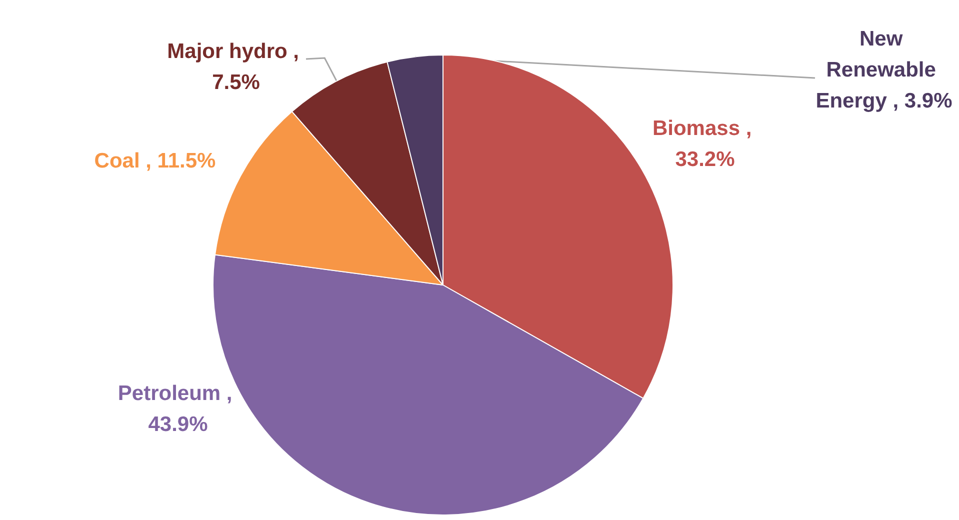 Image resolution: width=959 pixels, height=520 pixels. What do you see at coordinates (155, 161) in the screenshot?
I see `slice-label: Coal , 11.5%` at bounding box center [155, 161].